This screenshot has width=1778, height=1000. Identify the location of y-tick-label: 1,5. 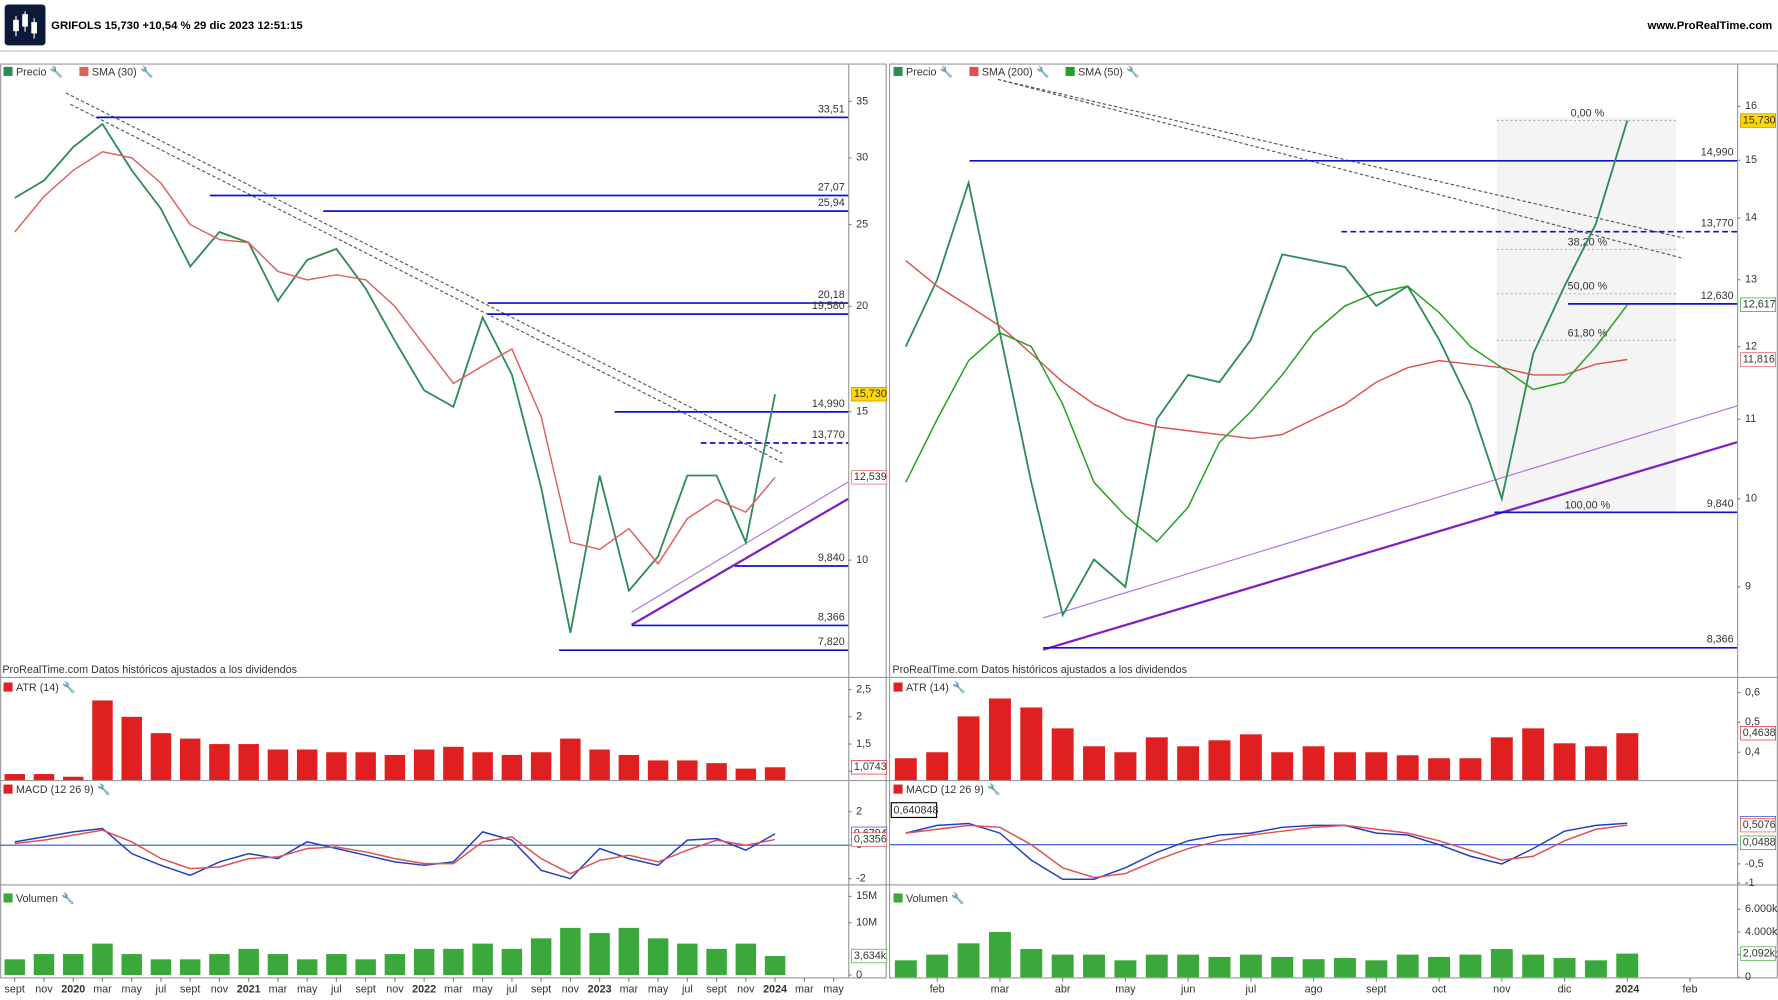
(863, 744).